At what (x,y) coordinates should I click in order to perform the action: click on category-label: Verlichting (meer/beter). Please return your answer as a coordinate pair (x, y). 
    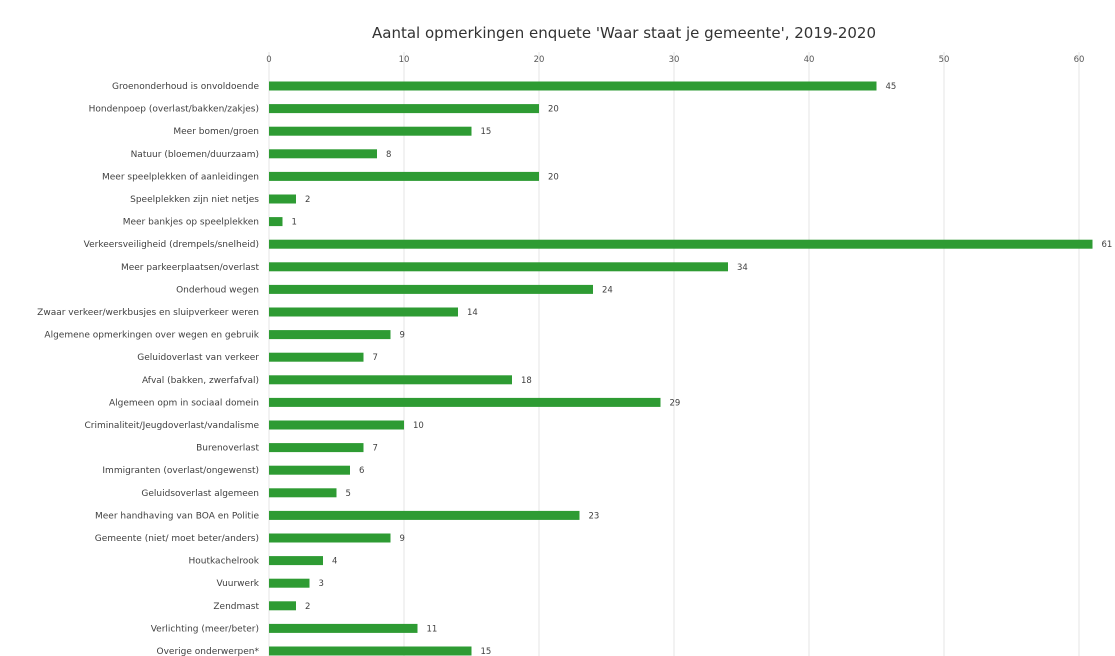
    Looking at the image, I should click on (205, 629).